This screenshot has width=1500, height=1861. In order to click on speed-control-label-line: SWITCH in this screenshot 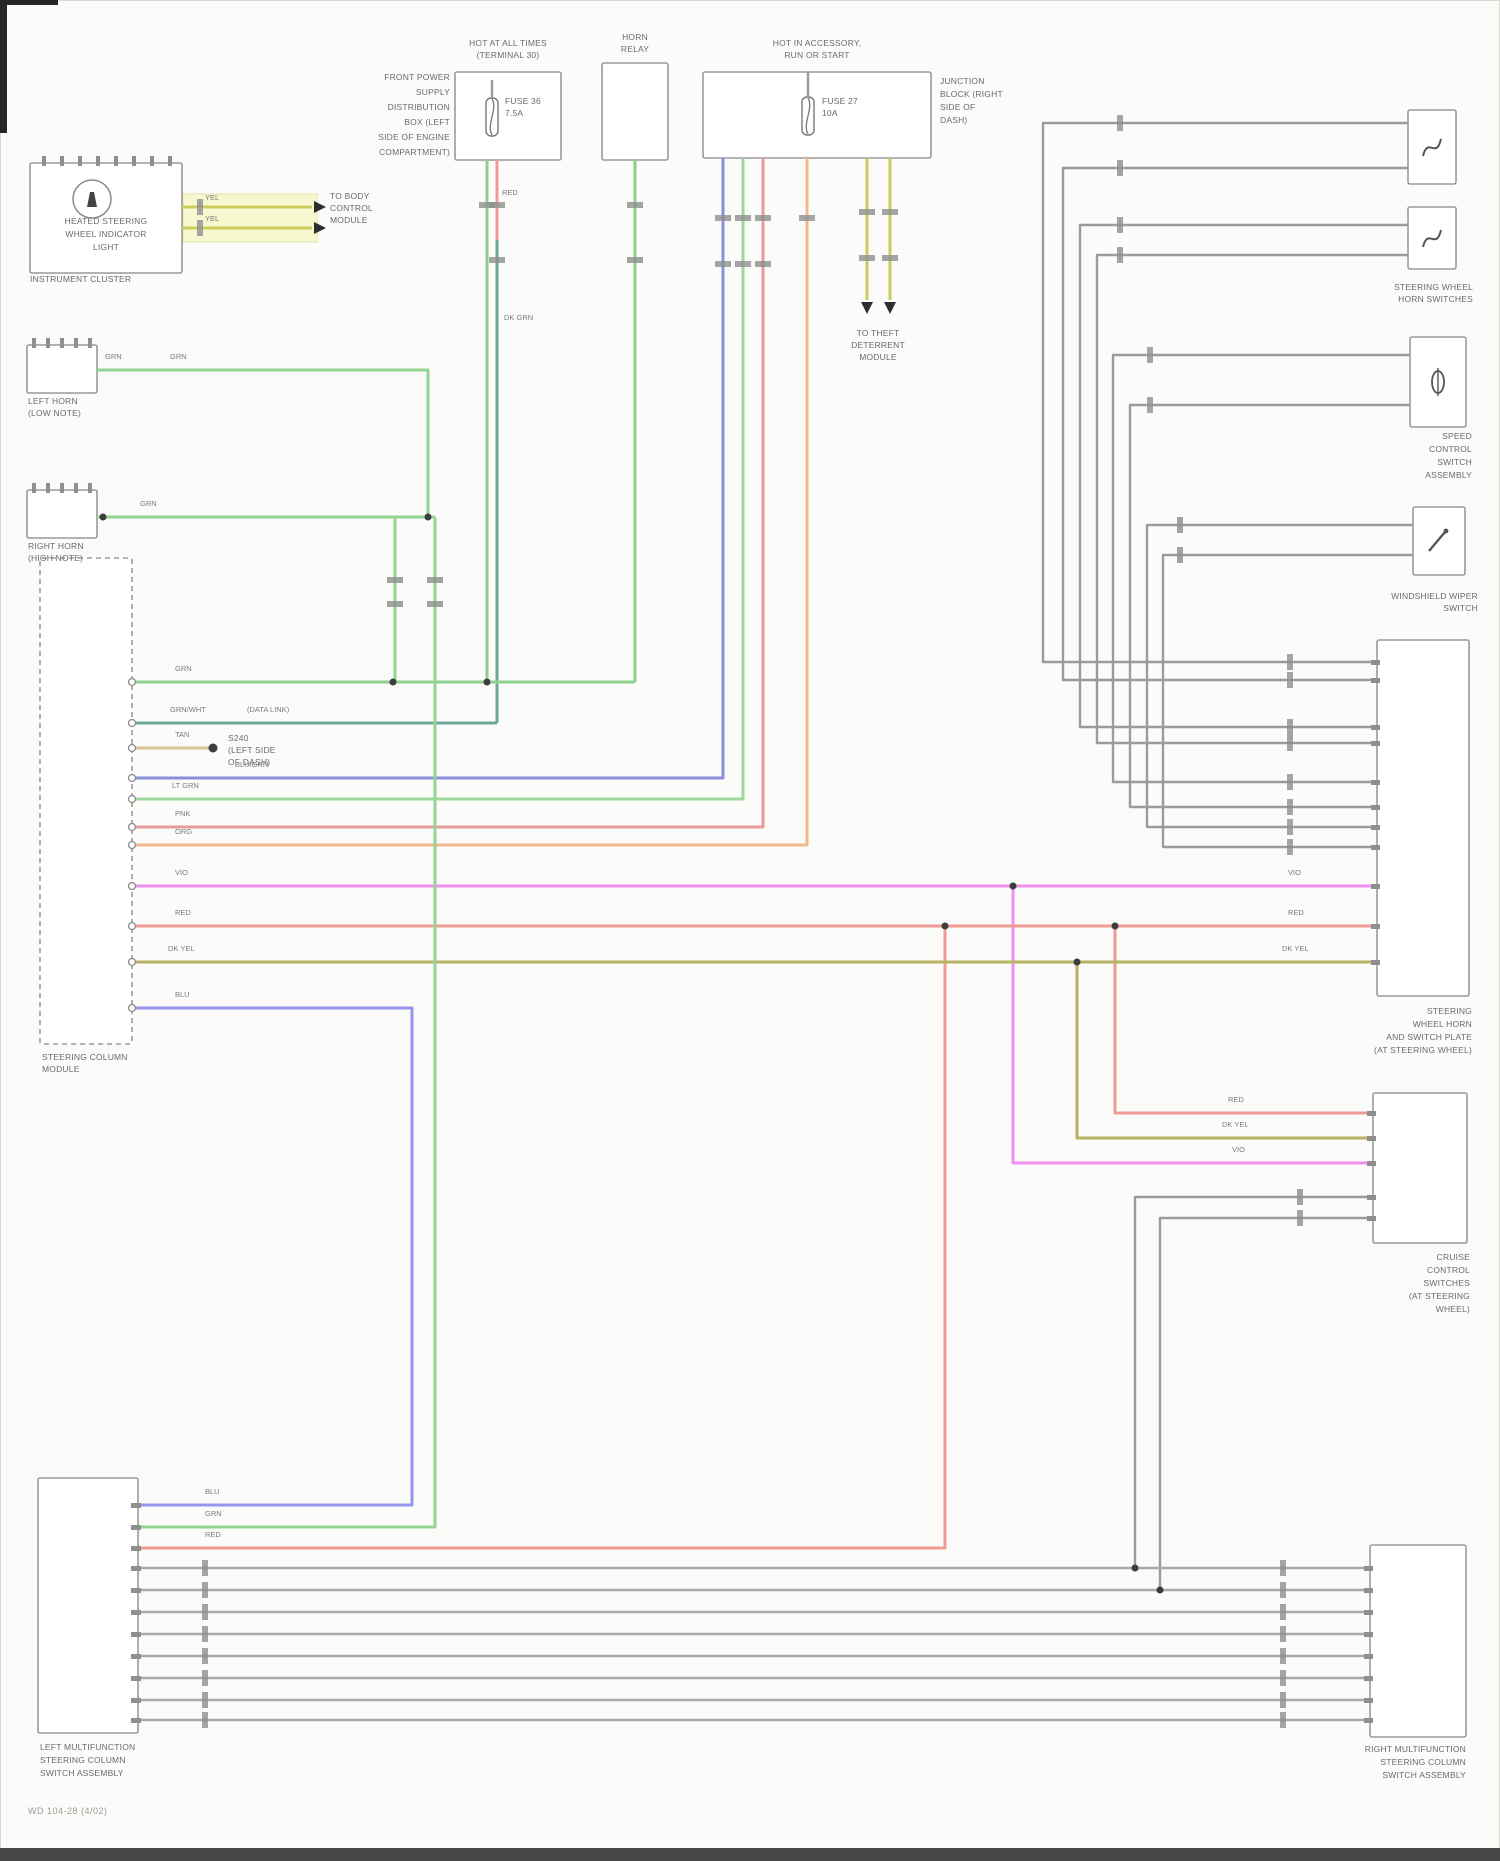, I will do `click(1454, 462)`.